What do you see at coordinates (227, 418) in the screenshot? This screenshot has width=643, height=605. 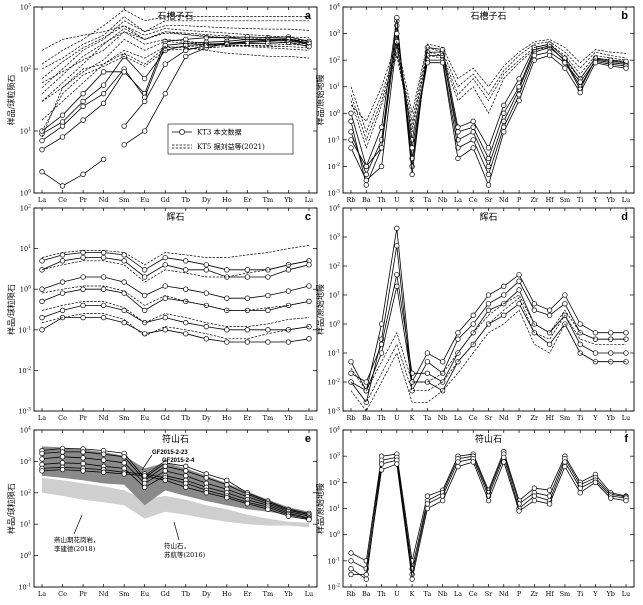 I see `x-tick-label: Ho` at bounding box center [227, 418].